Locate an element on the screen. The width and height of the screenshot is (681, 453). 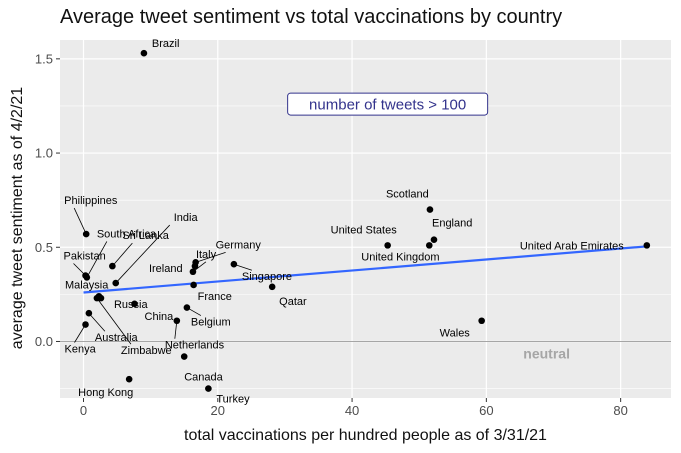
point-label: Ireland is located at coordinates (166, 269).